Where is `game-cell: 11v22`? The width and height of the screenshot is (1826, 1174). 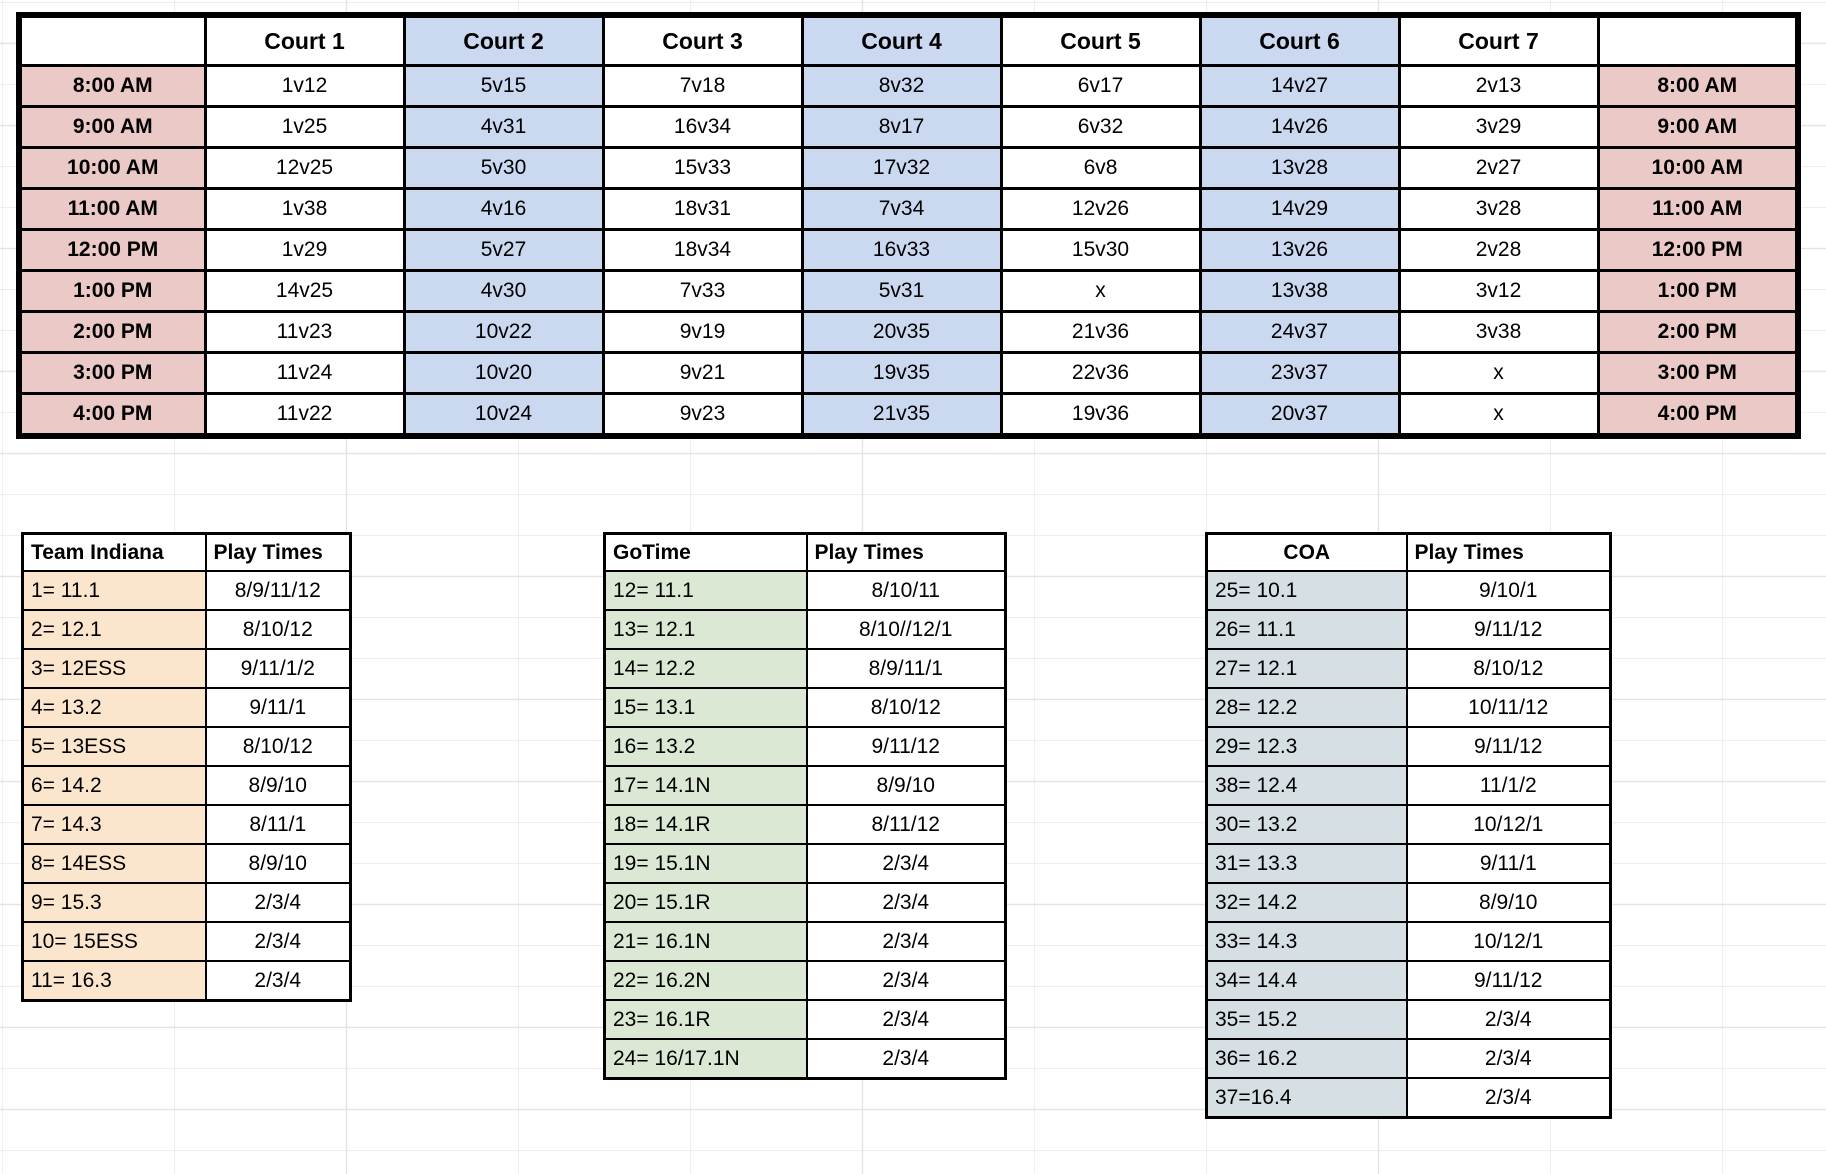
game-cell: 11v22 is located at coordinates (304, 415).